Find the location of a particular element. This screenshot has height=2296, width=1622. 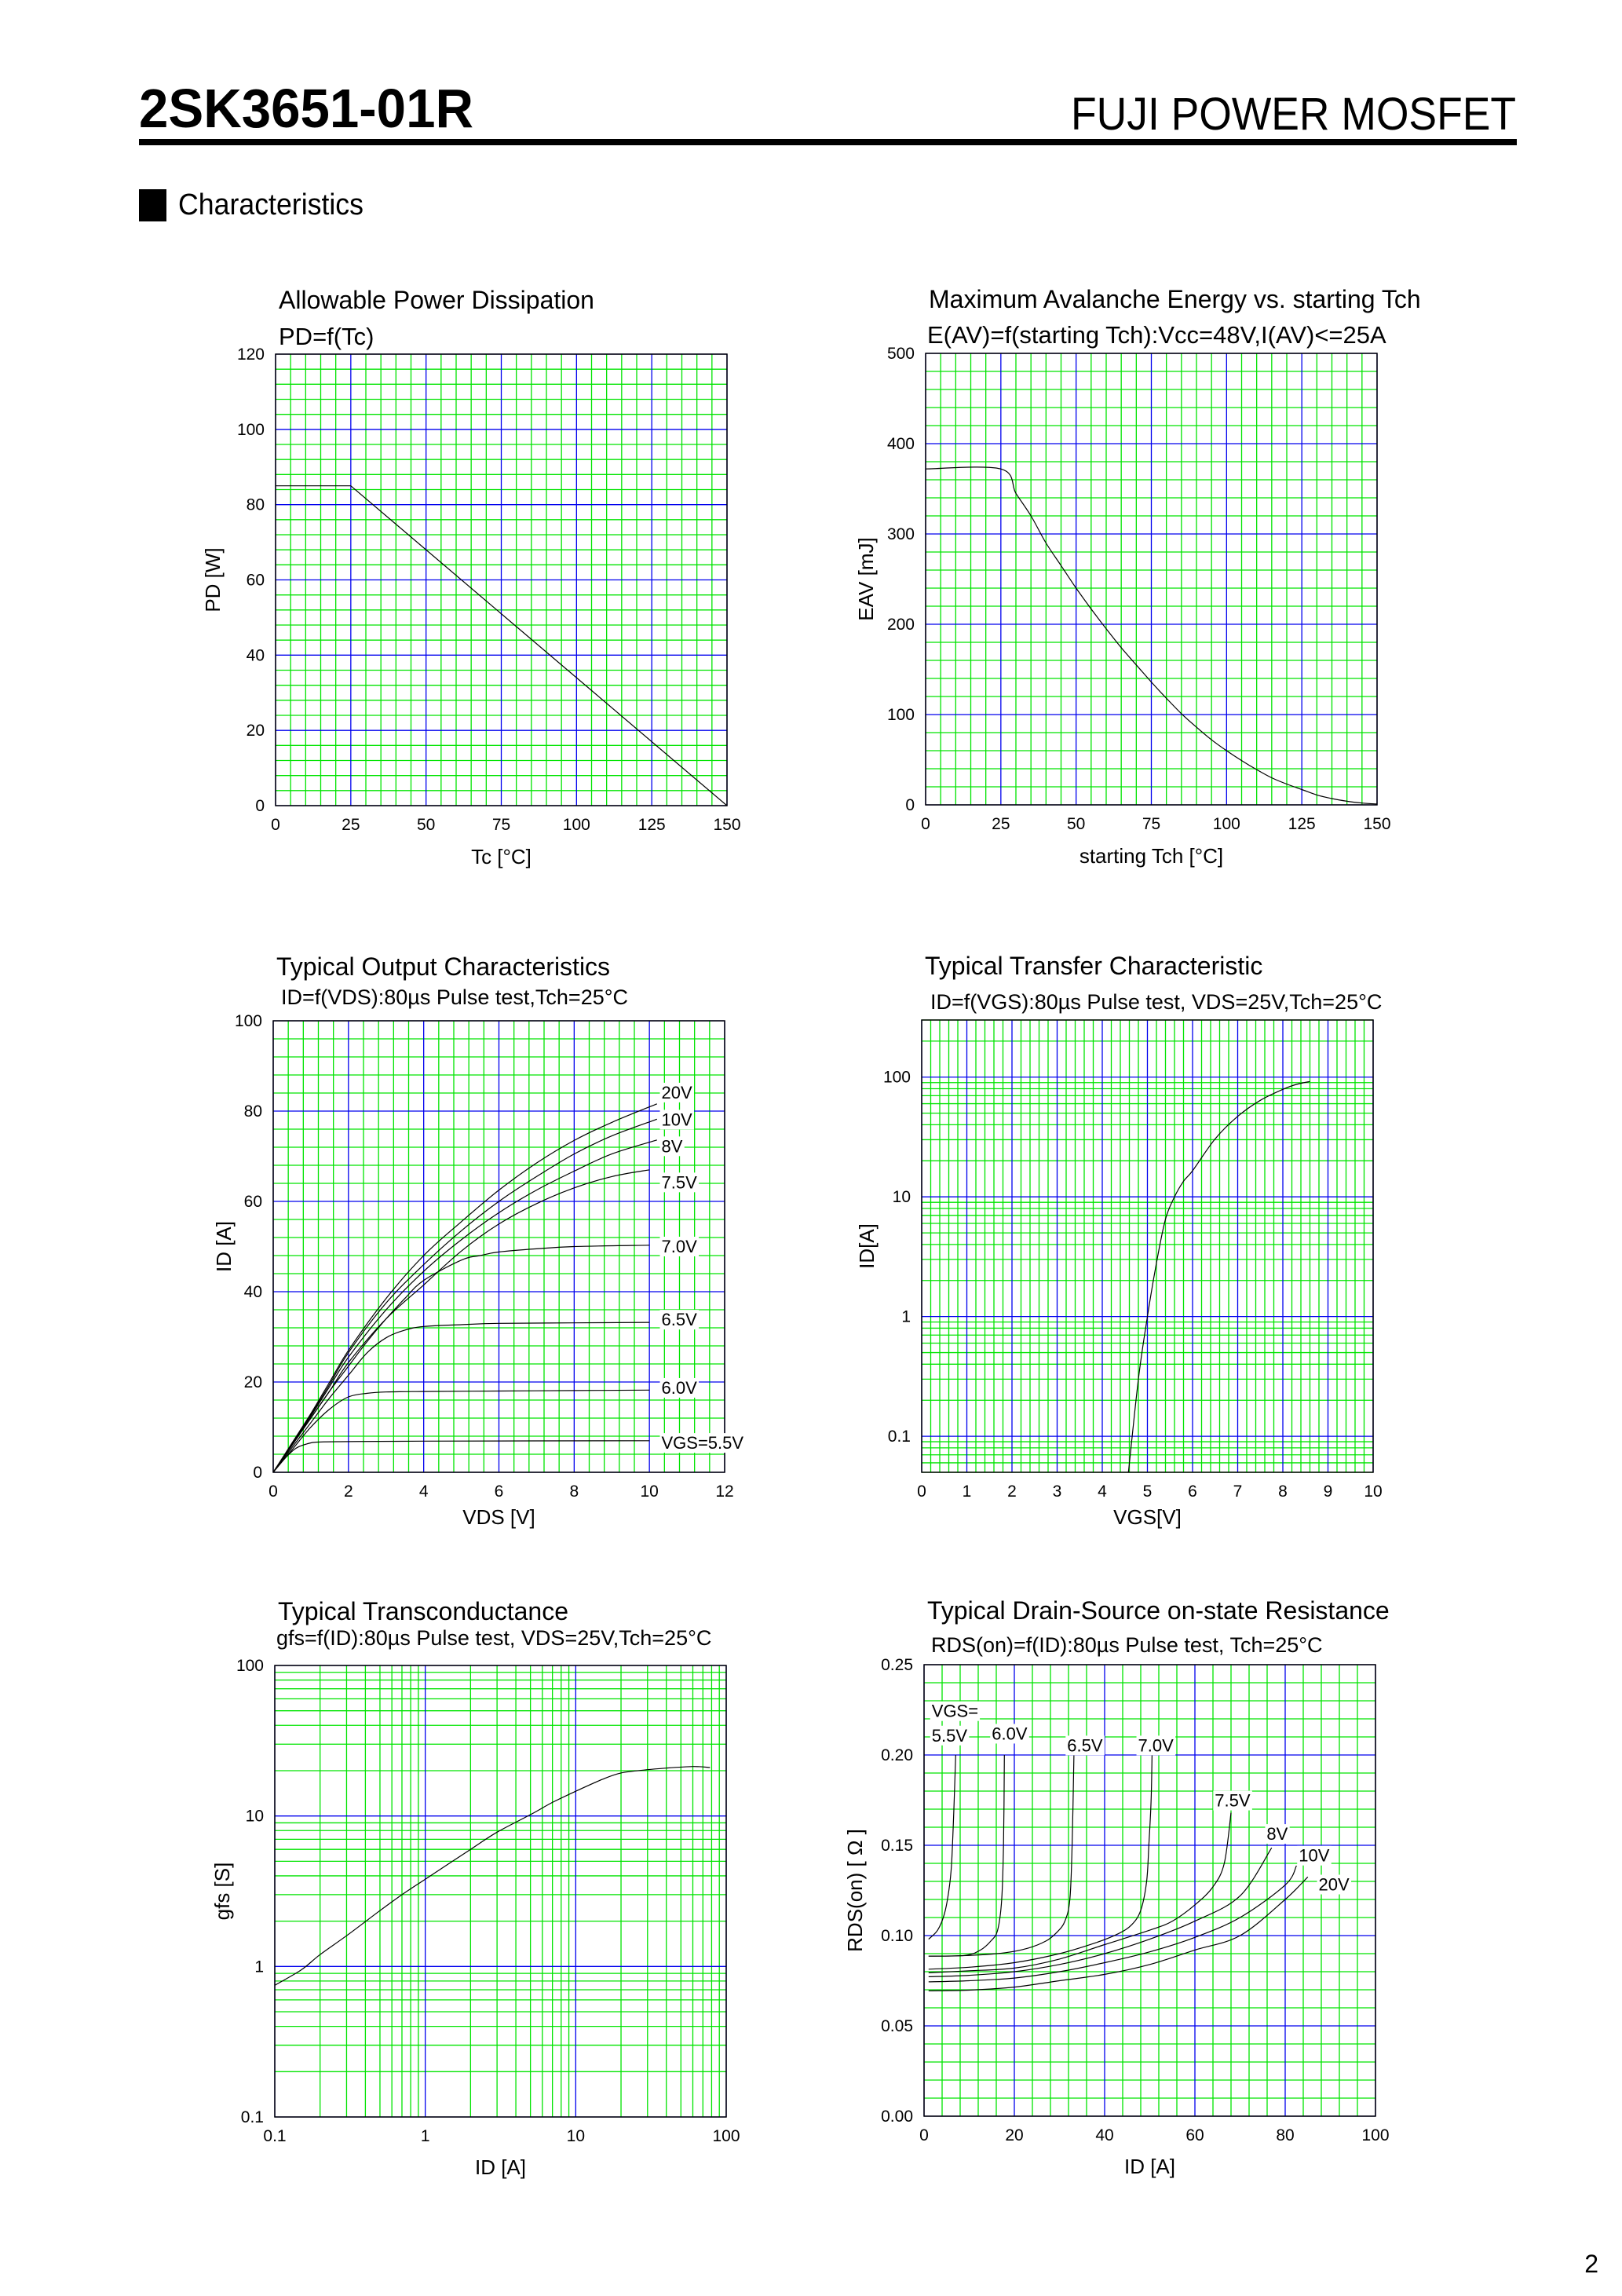

chart-title: Typical Drain-Source on-state Resistance is located at coordinates (1158, 1610).